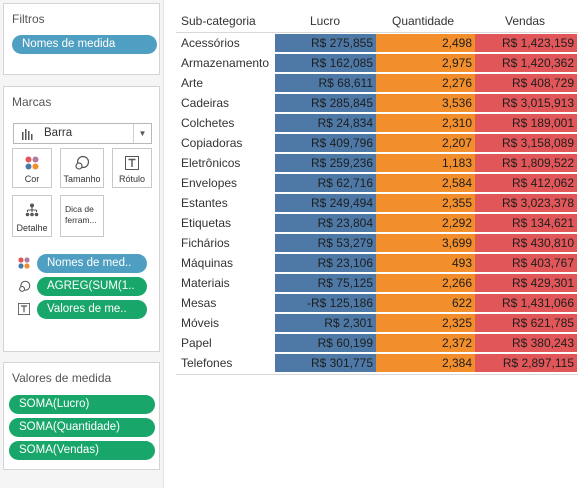 Image resolution: width=579 pixels, height=488 pixels. I want to click on vendas-cell: R$ 1,420,362, so click(526, 63).